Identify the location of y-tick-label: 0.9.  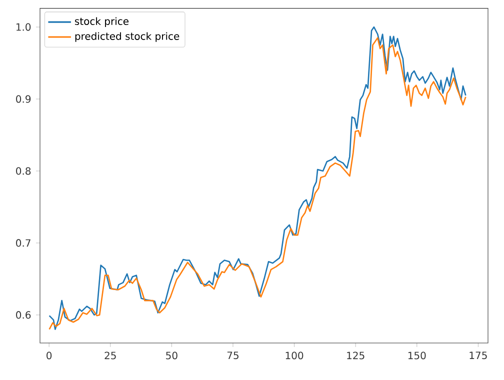
(23, 99).